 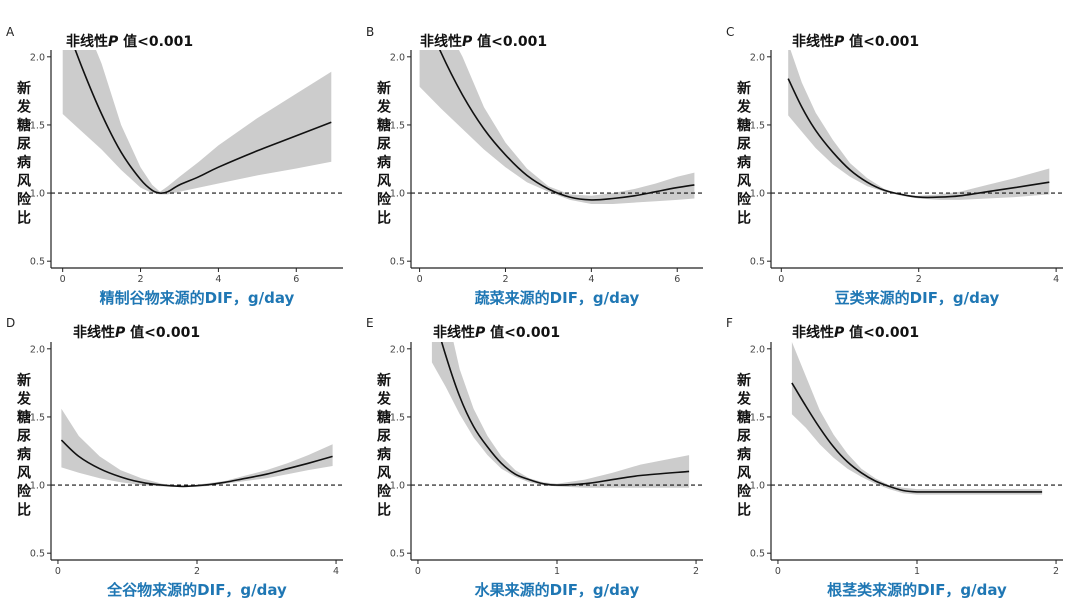 What do you see at coordinates (196, 590) in the screenshot?
I see `x-axis-label: 全谷物来源的DIF，g/day` at bounding box center [196, 590].